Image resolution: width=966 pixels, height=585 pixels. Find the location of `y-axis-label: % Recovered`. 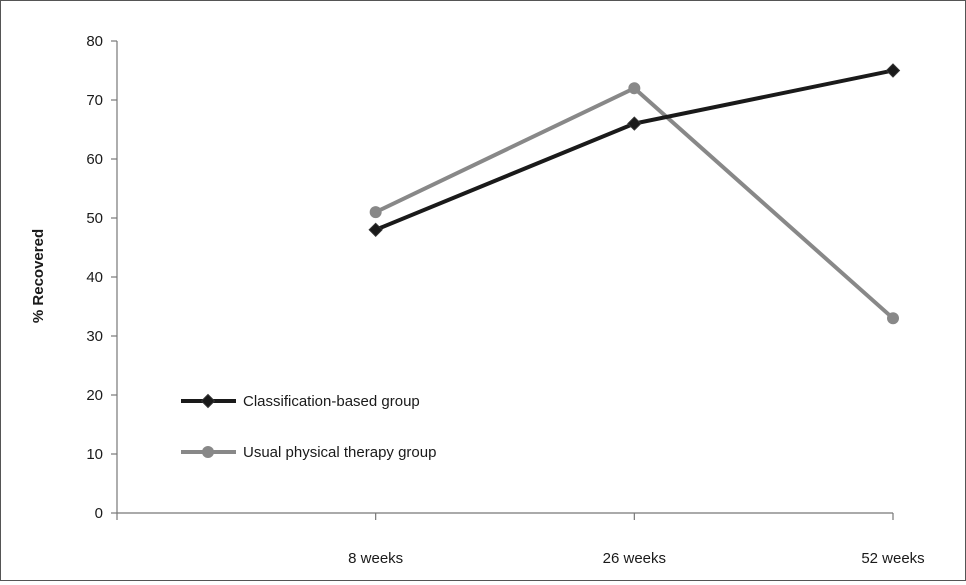

y-axis-label: % Recovered is located at coordinates (38, 276).